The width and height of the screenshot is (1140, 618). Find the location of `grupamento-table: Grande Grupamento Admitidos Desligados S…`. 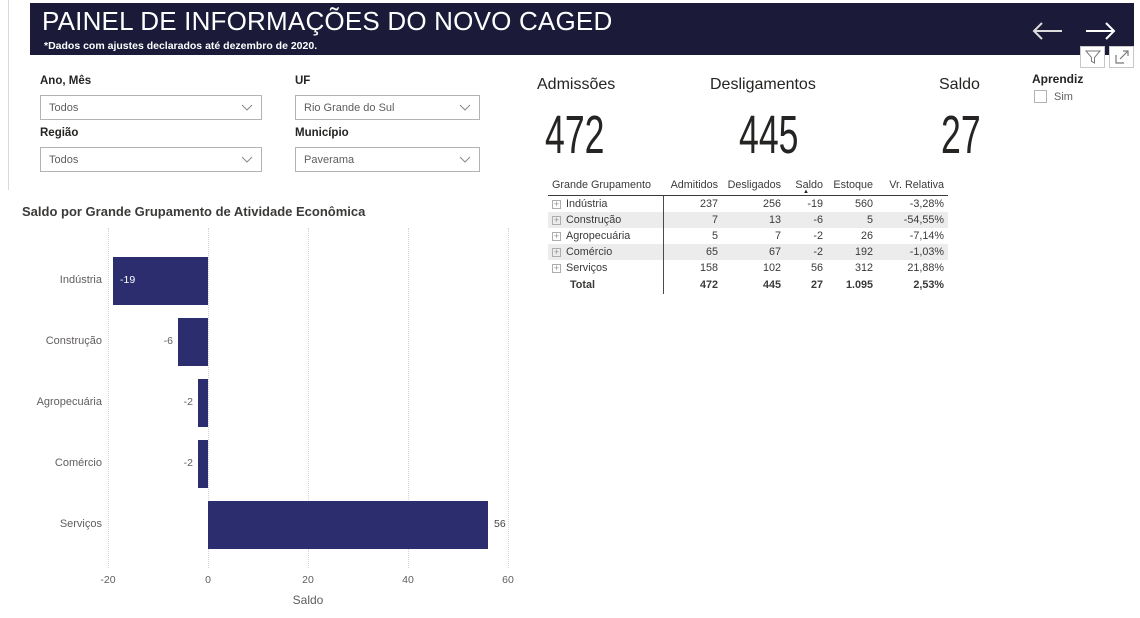

grupamento-table: Grande Grupamento Admitidos Desligados S… is located at coordinates (748, 233).